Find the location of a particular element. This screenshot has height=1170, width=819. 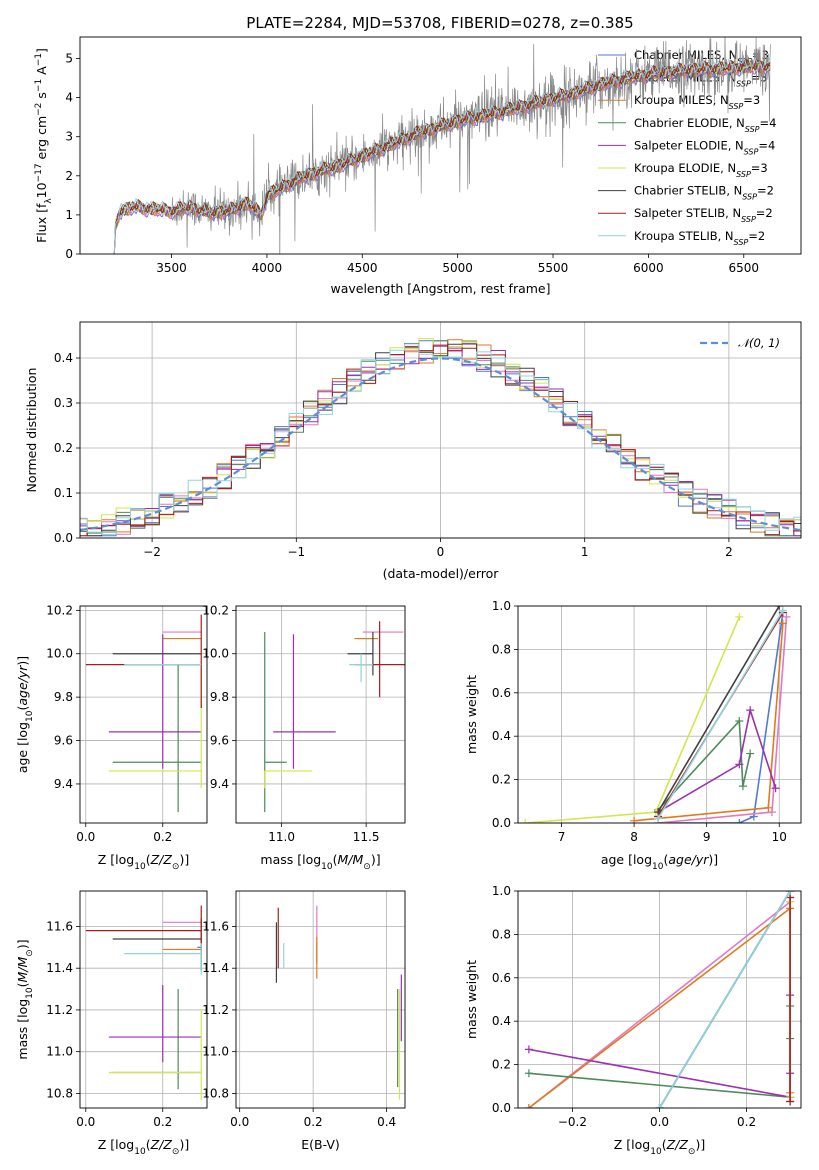

spectrum-legend-entry-6: Chabrier STELIB, NSSP=2 is located at coordinates (704, 193).